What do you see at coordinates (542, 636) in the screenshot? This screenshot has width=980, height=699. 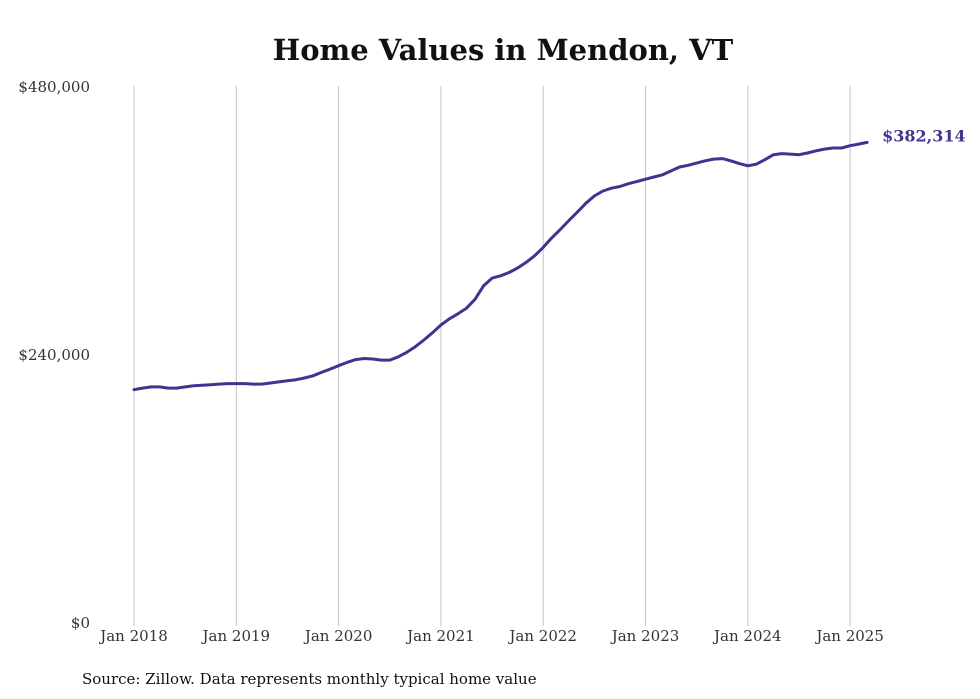 I see `x-tick-label: Jan 2022` at bounding box center [542, 636].